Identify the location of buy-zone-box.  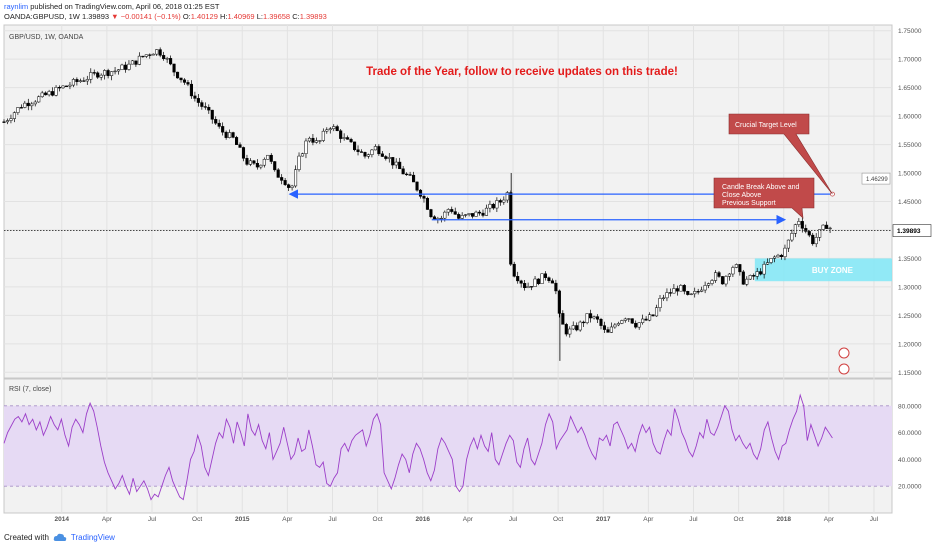
(823, 270).